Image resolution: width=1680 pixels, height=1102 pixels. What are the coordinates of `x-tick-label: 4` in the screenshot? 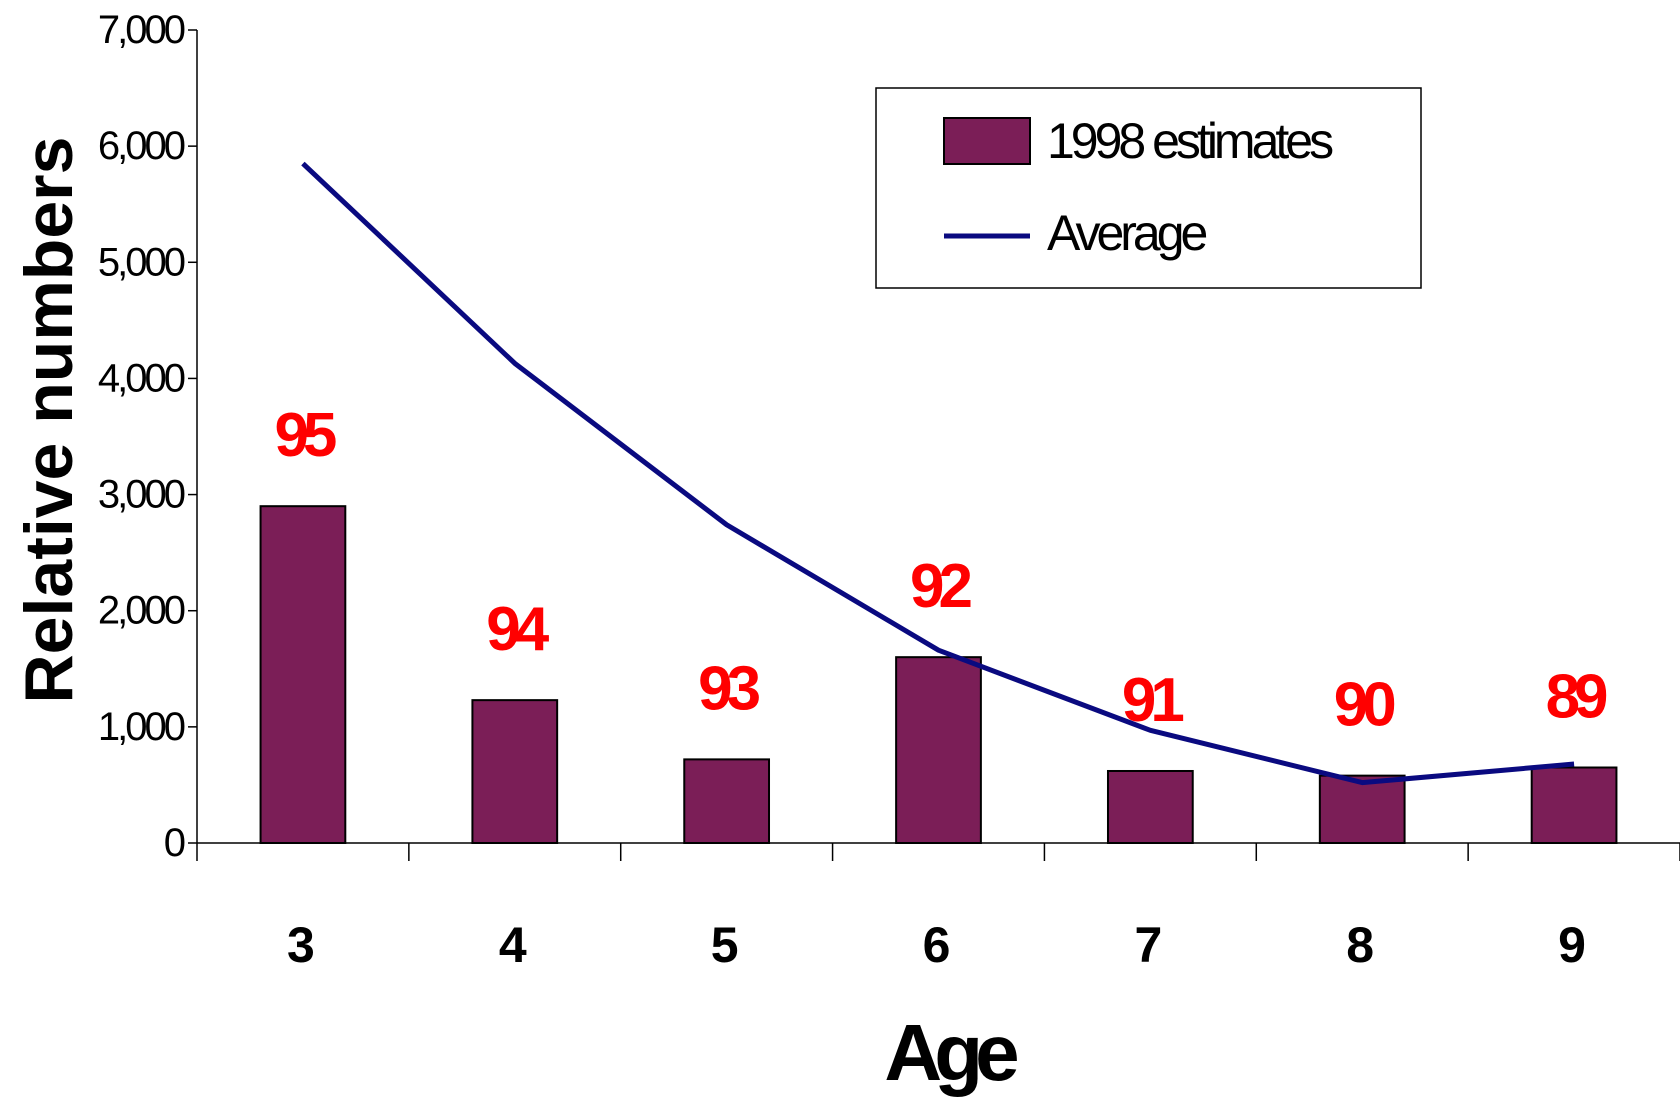 It's located at (513, 945).